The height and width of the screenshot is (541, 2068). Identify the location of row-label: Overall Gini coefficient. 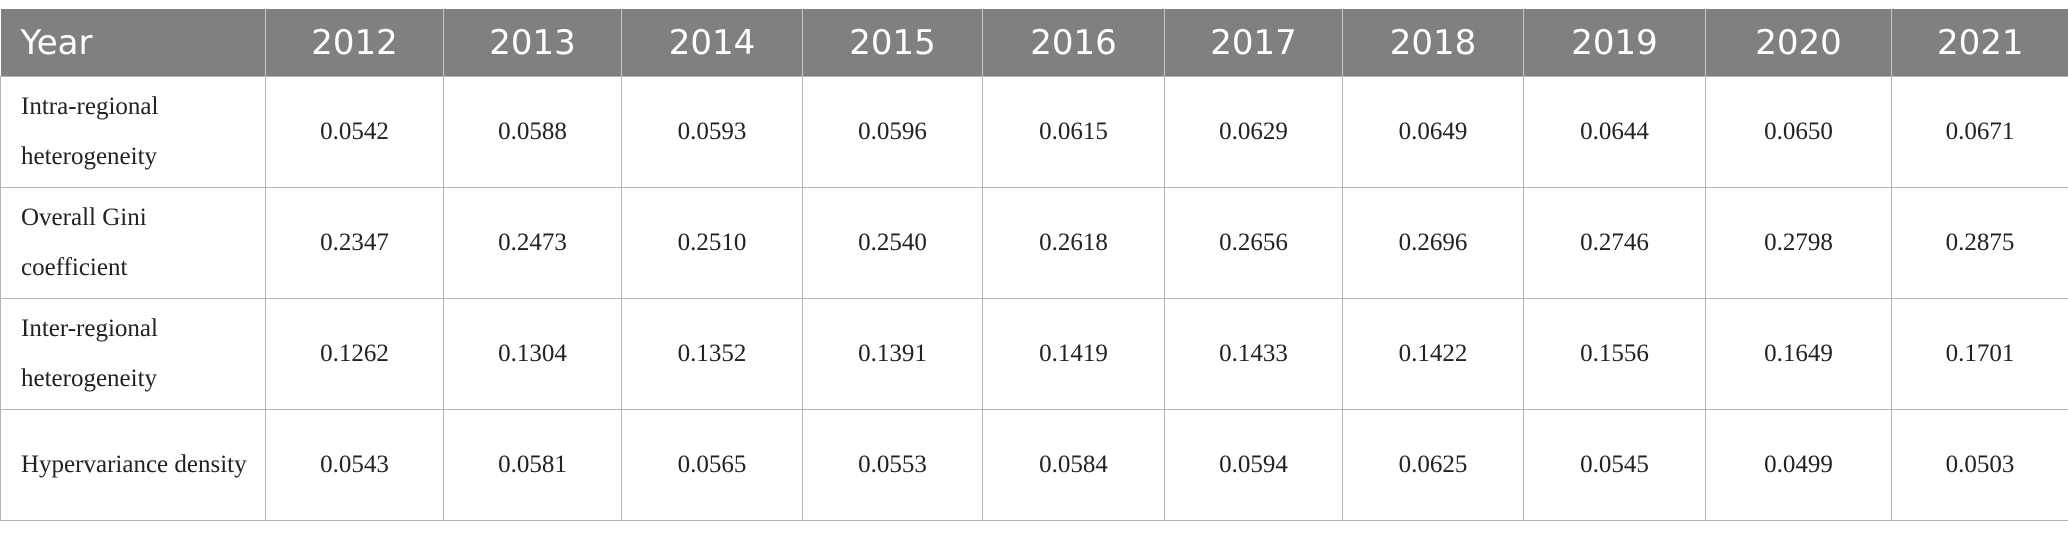
(133, 243).